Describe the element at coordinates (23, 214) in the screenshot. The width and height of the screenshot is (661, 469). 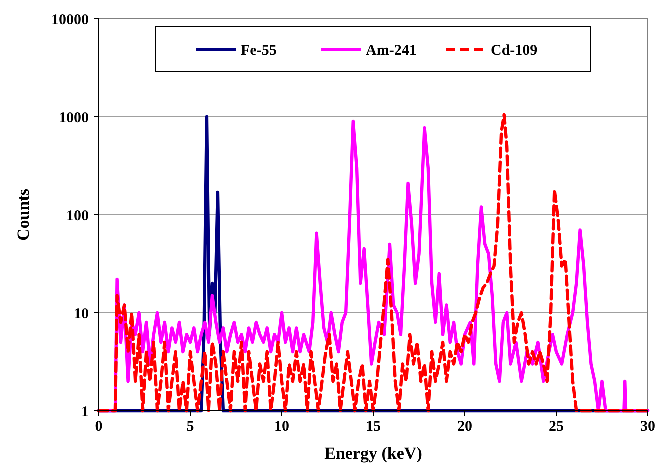
I see `y-axis-title: Counts` at that location.